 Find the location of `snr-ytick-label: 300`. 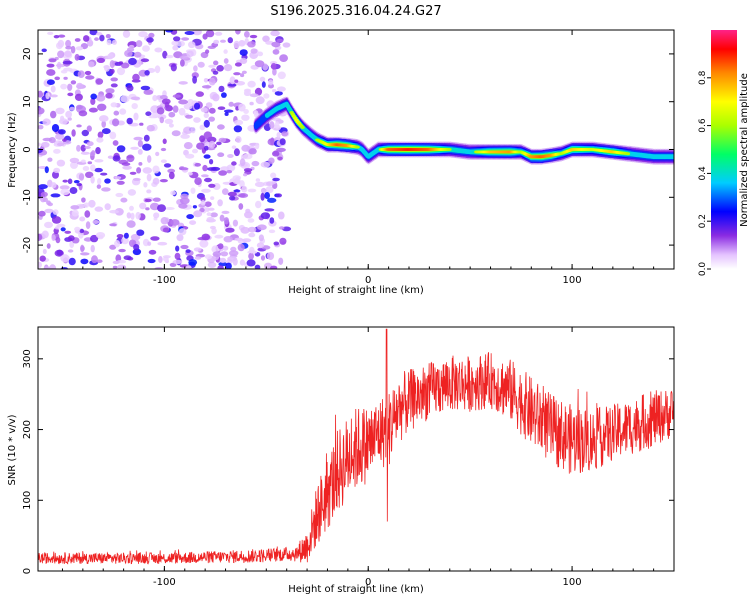

snr-ytick-label: 300 is located at coordinates (27, 358).